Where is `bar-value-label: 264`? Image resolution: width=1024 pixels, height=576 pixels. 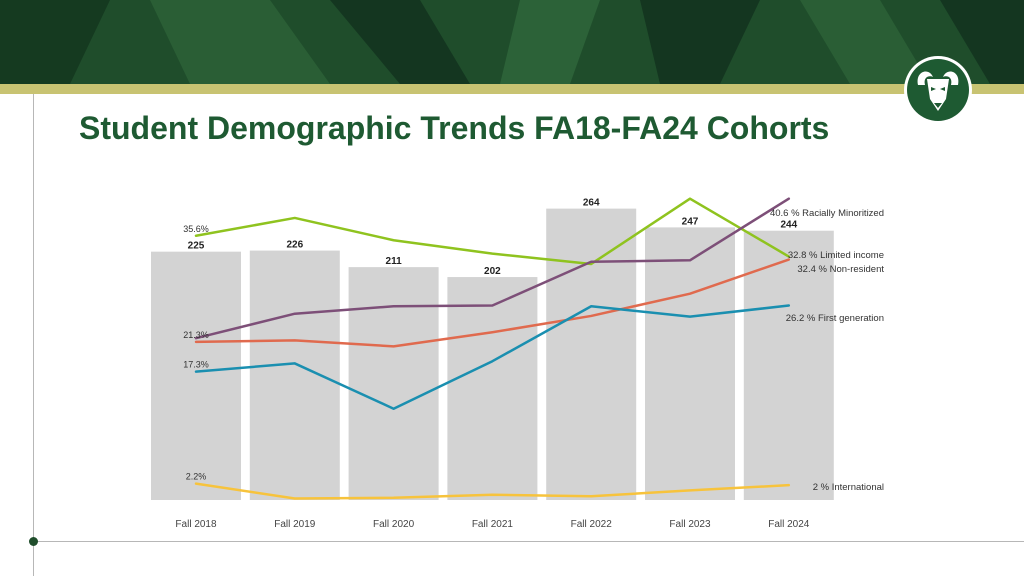
bar-value-label: 264 is located at coordinates (591, 203).